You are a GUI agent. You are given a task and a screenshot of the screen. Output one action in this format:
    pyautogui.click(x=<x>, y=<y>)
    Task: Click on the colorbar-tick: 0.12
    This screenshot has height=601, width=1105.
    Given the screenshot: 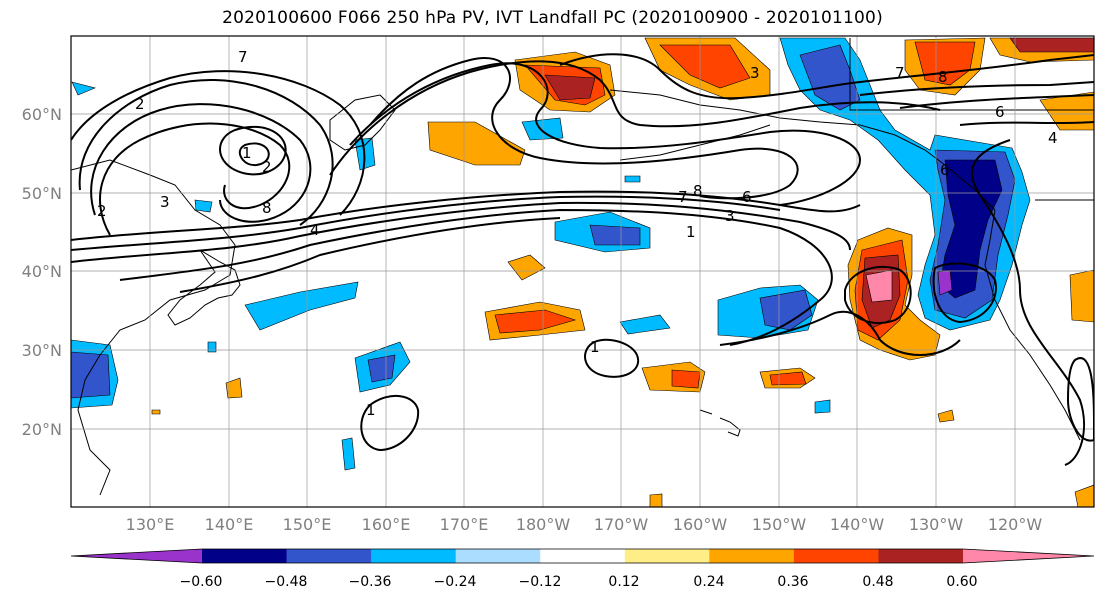 What is the action you would take?
    pyautogui.click(x=623, y=582)
    